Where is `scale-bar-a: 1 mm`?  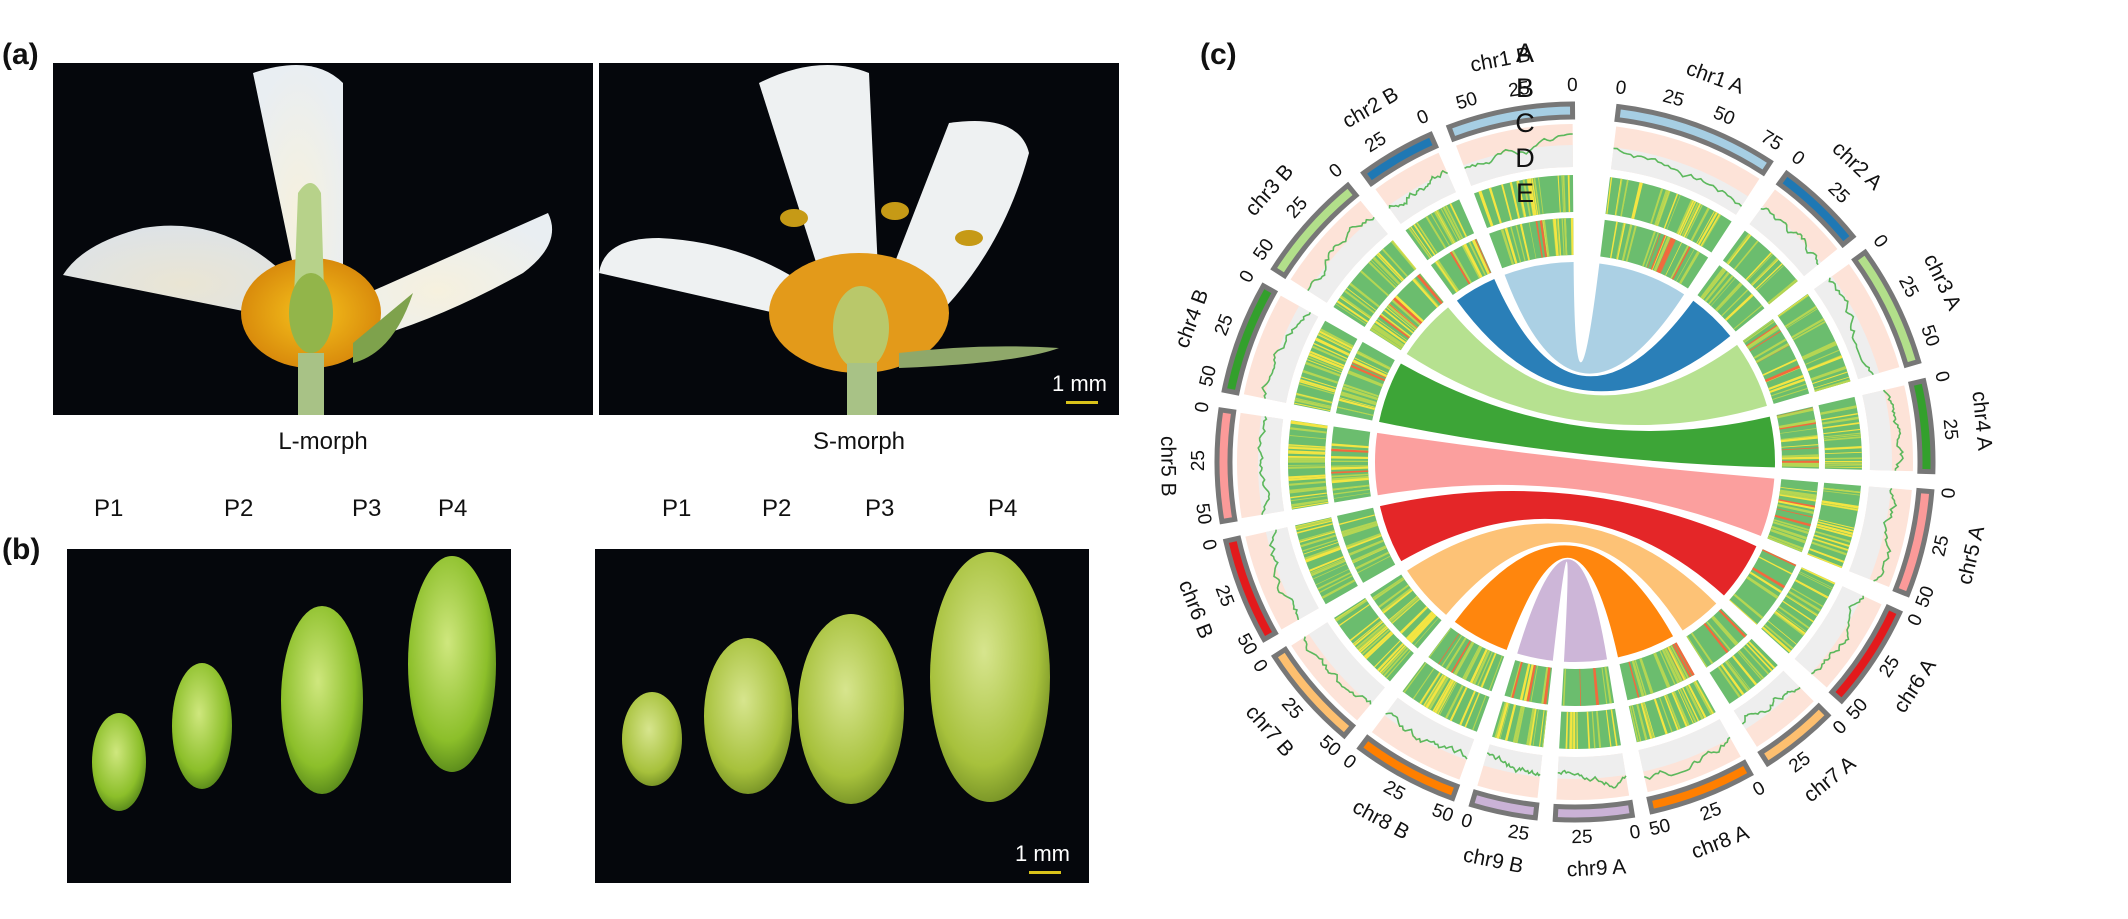
scale-bar-a: 1 mm is located at coordinates (1079, 387).